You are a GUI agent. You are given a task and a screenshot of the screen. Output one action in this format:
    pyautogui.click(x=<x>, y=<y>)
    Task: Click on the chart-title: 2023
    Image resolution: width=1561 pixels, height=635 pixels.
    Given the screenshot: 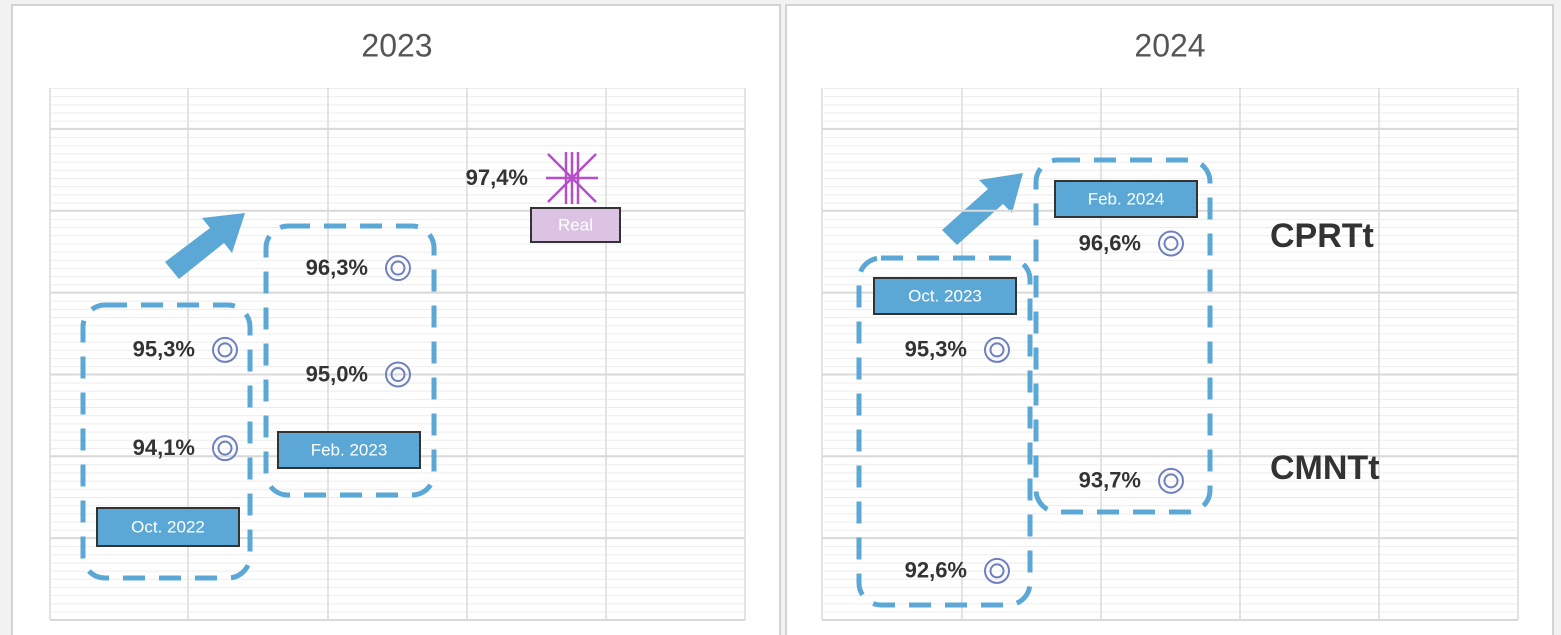 What is the action you would take?
    pyautogui.click(x=396, y=45)
    